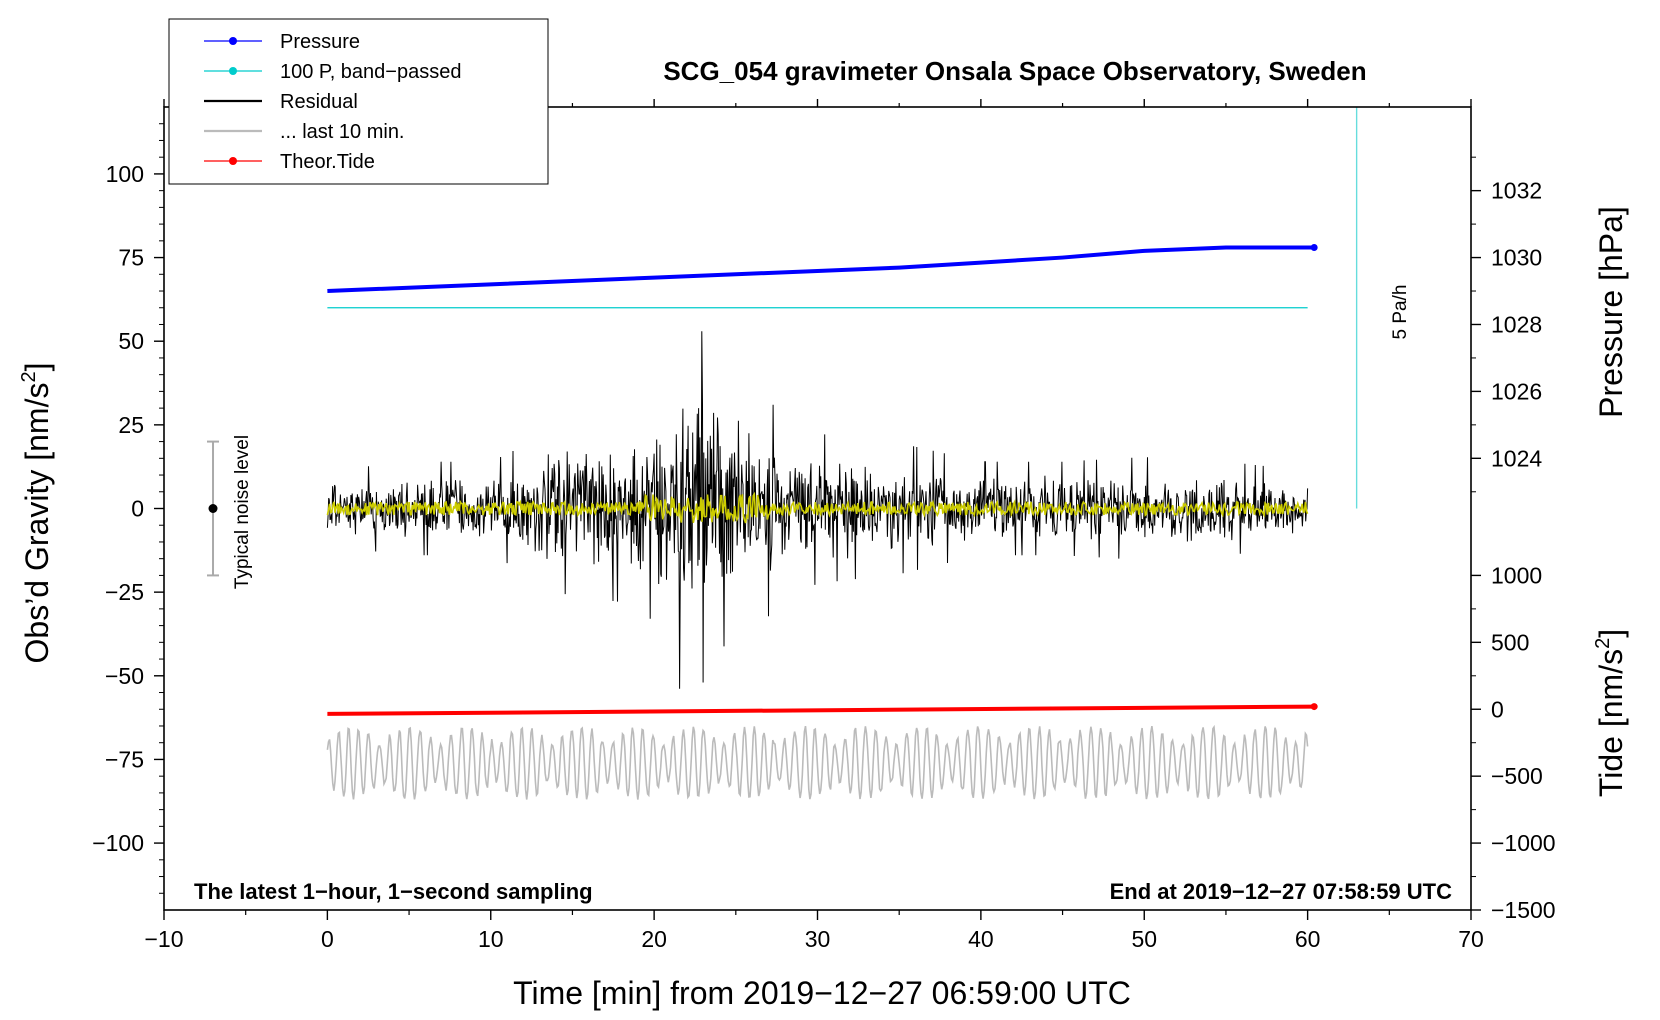  I want to click on pressure-end-marker, so click(1314, 248).